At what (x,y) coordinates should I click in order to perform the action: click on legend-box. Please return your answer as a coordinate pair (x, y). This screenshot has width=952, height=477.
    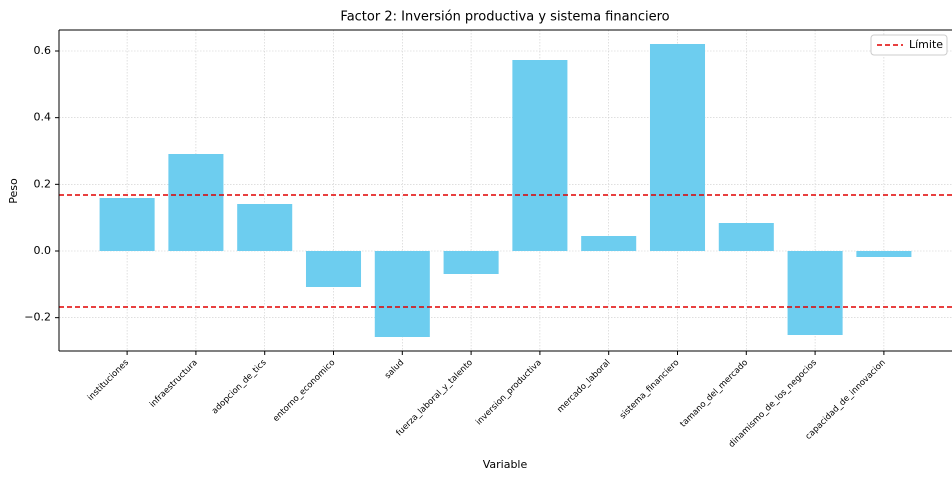
    Looking at the image, I should click on (909, 45).